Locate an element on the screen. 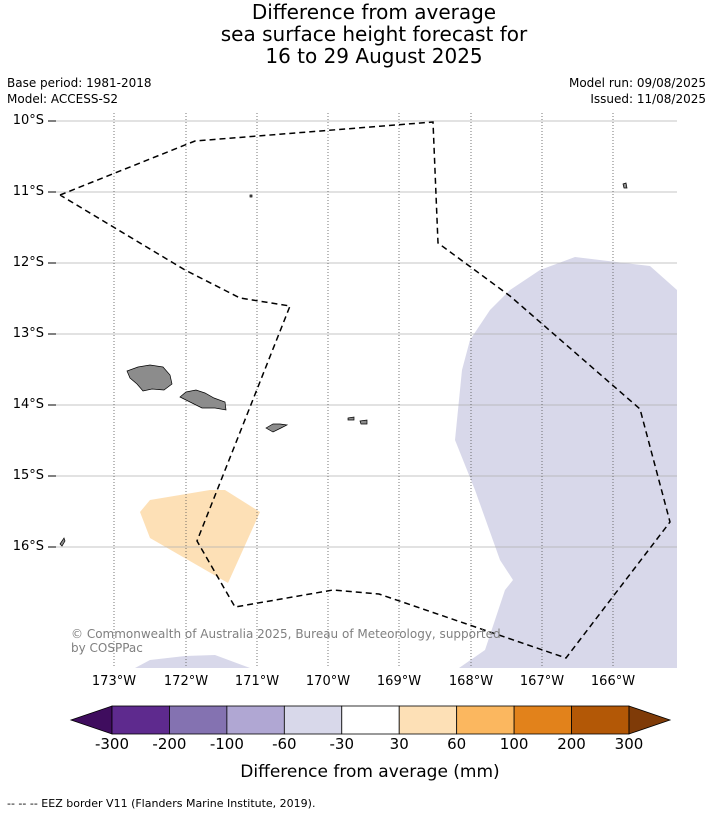  model-name: Model: ACCESS-S2 is located at coordinates (63, 99).